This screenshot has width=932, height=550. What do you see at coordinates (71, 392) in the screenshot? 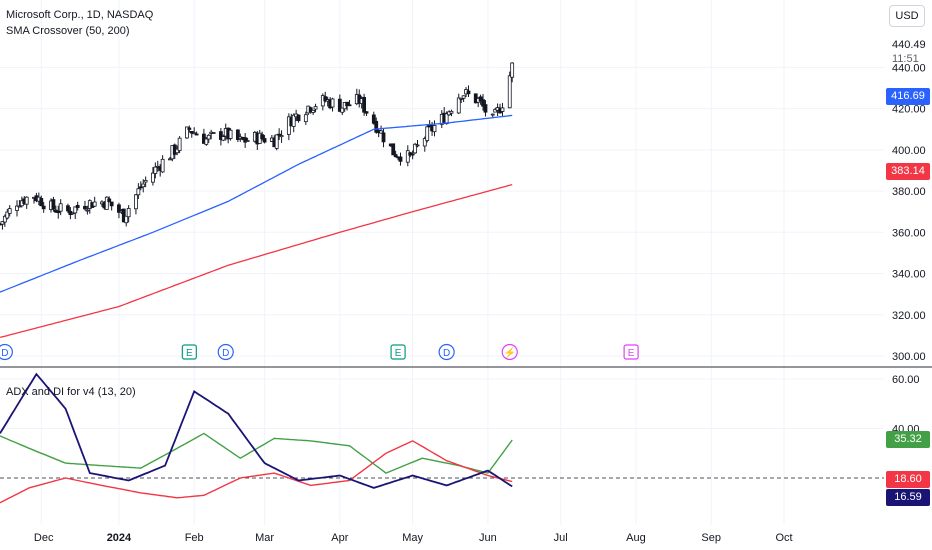
I see `adx-indicator-title: ADX and DI for v4 (13, 20)` at bounding box center [71, 392].